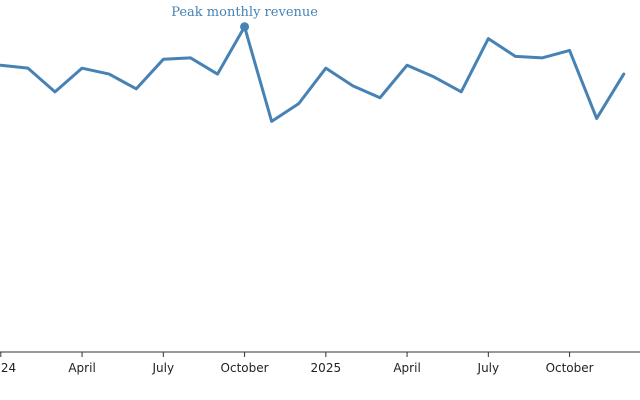  I want to click on x-axis: 2024 April July October 2025 April July October, so click(320, 363).